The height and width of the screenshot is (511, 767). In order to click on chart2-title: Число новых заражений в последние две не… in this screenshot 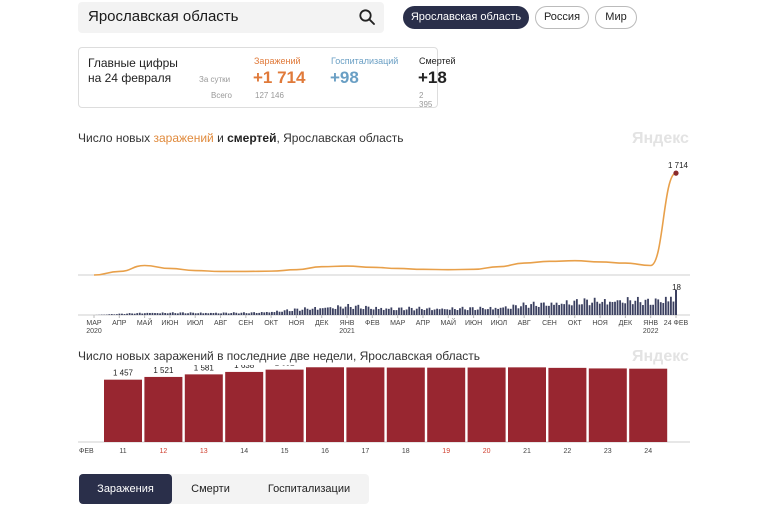, I will do `click(279, 356)`.